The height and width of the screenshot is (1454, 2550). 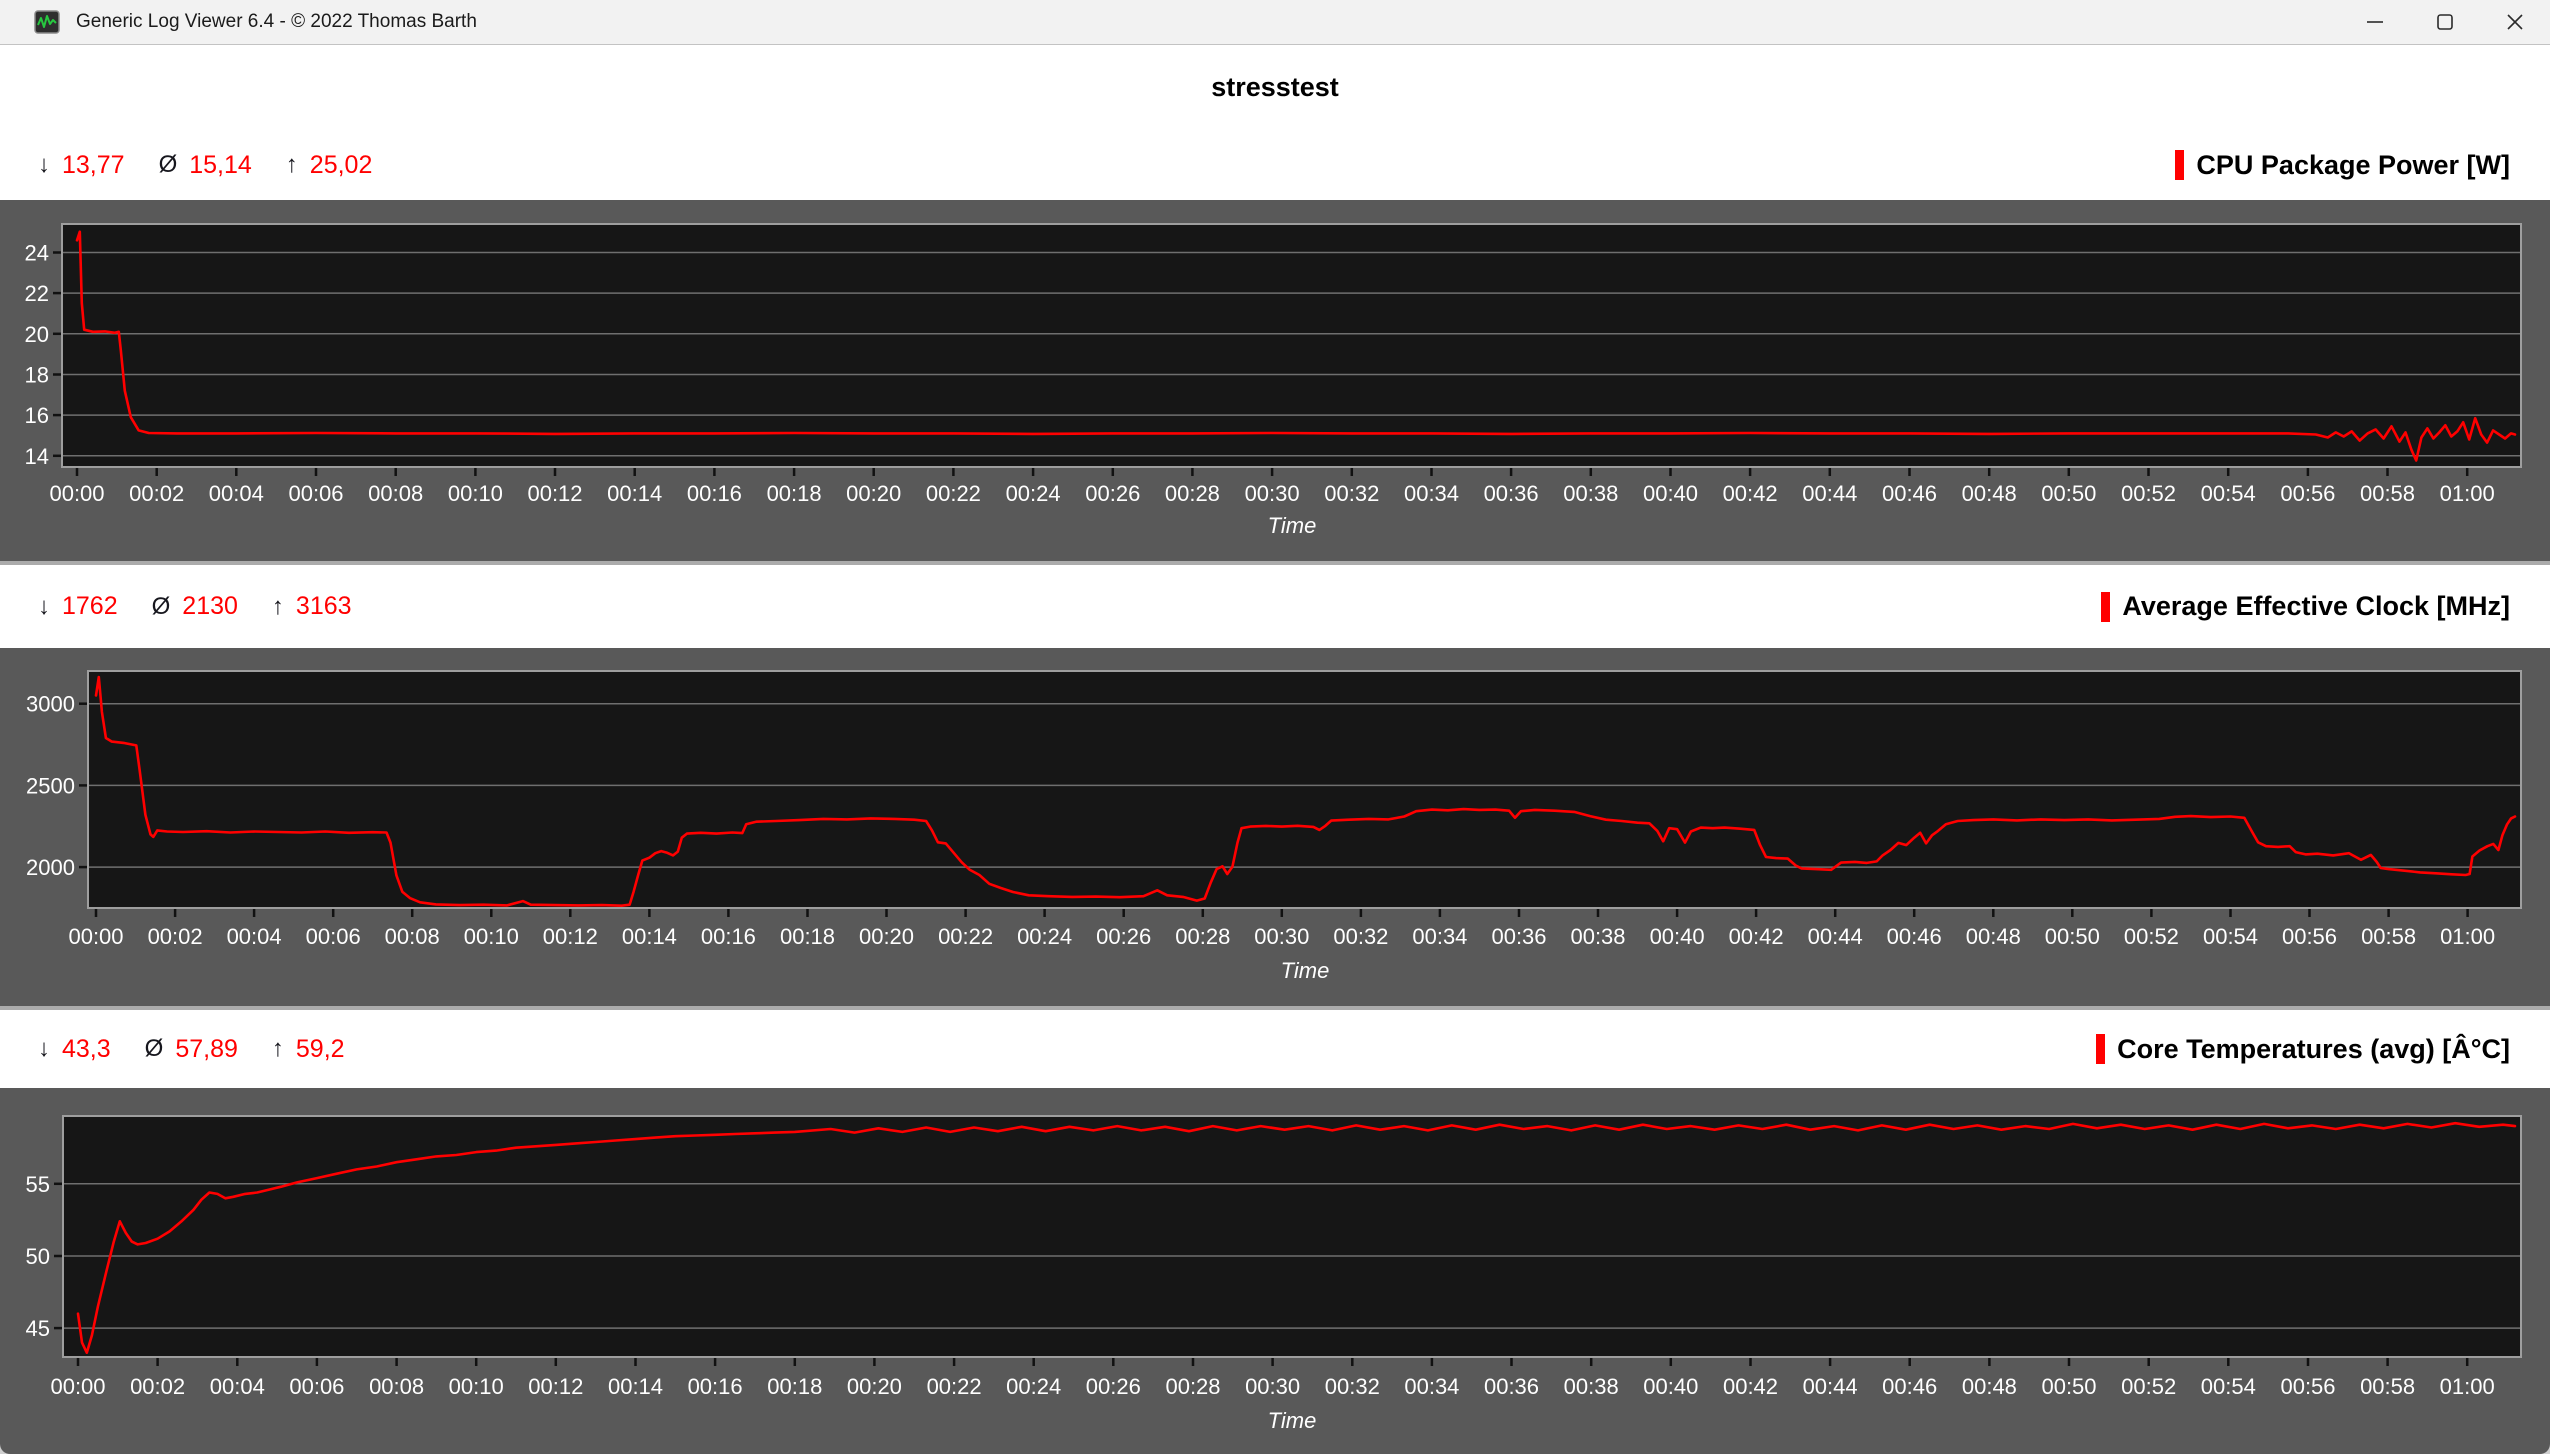 What do you see at coordinates (316, 1386) in the screenshot?
I see `svg-text: 00:06` at bounding box center [316, 1386].